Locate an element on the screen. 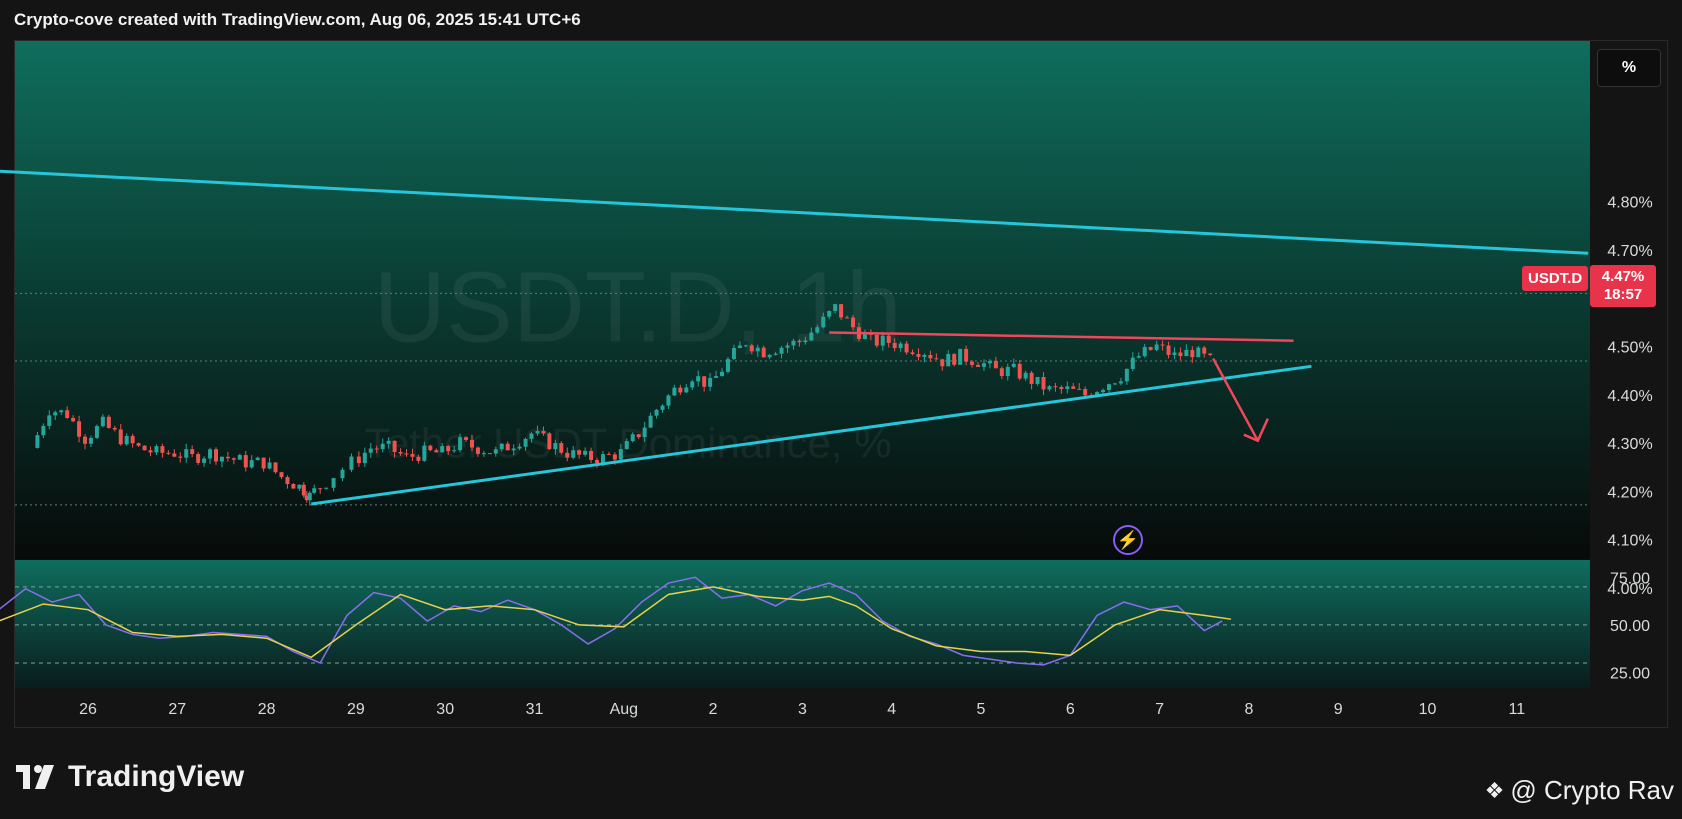 This screenshot has height=819, width=1682. x-axis-tick-label: 9 is located at coordinates (1338, 709).